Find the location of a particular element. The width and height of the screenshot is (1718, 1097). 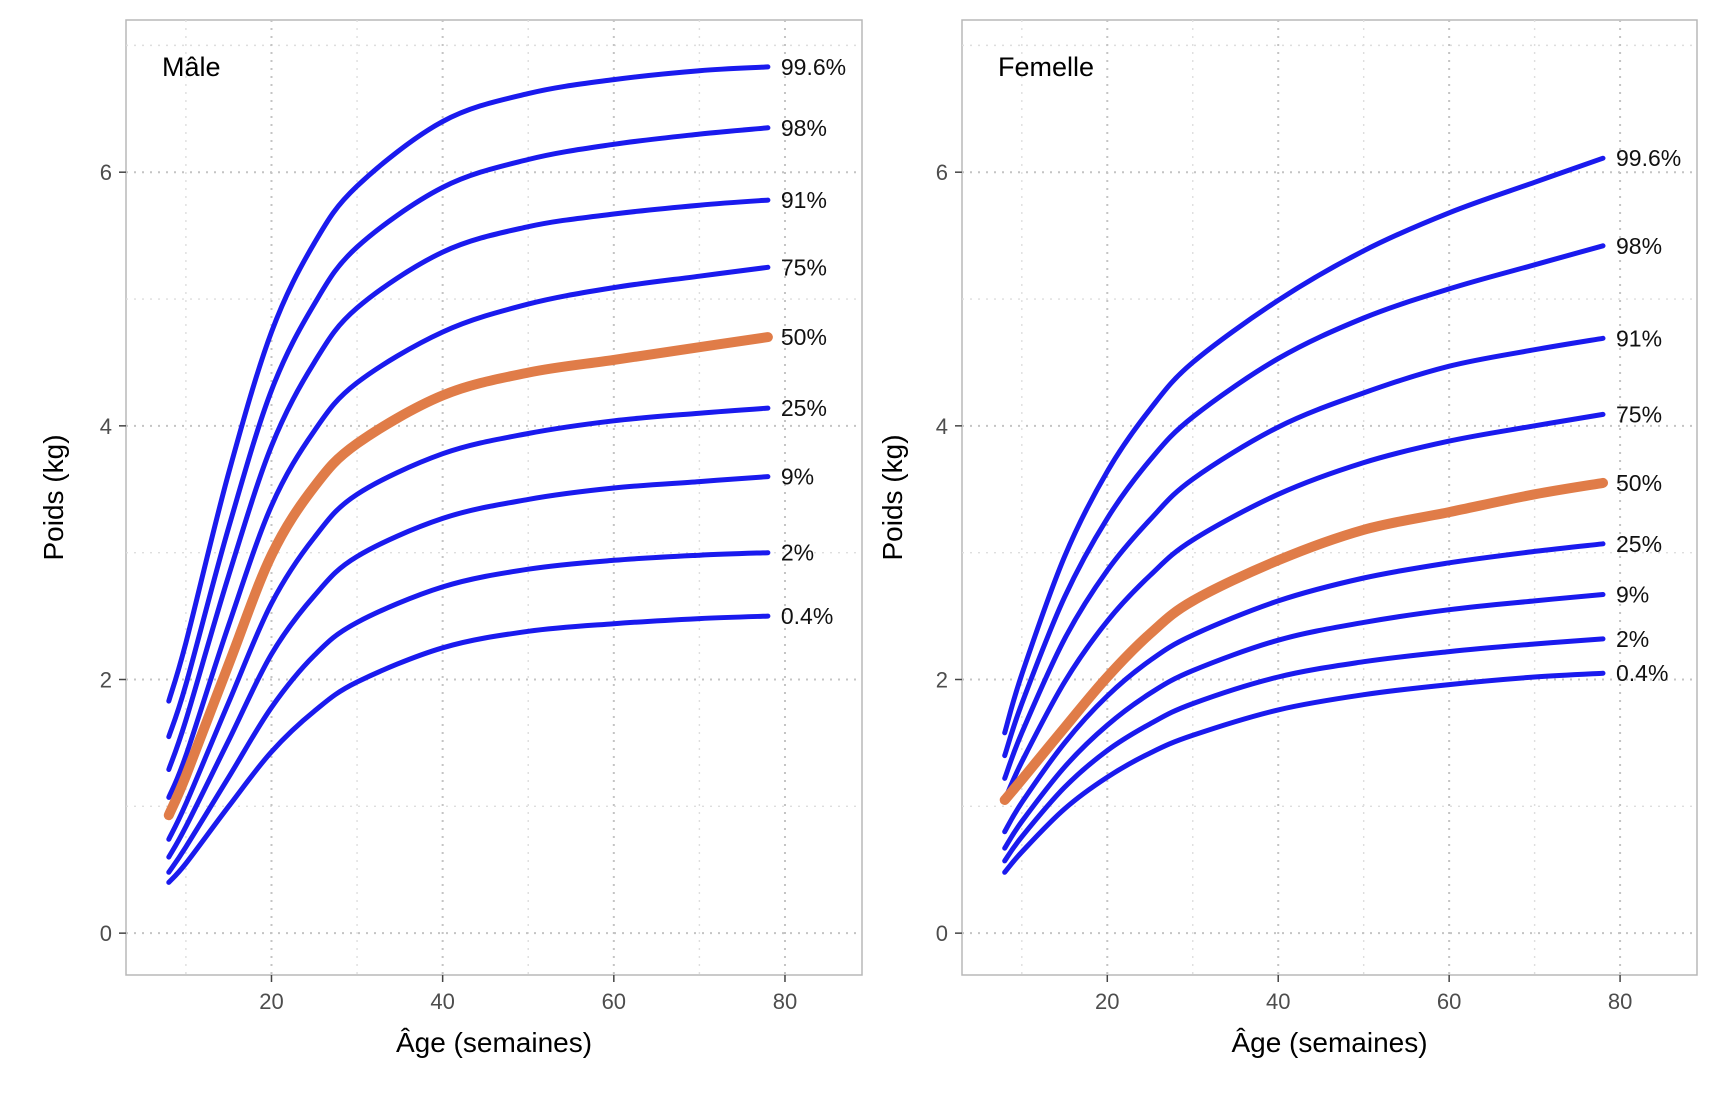

panel-title: Mâle is located at coordinates (191, 67).